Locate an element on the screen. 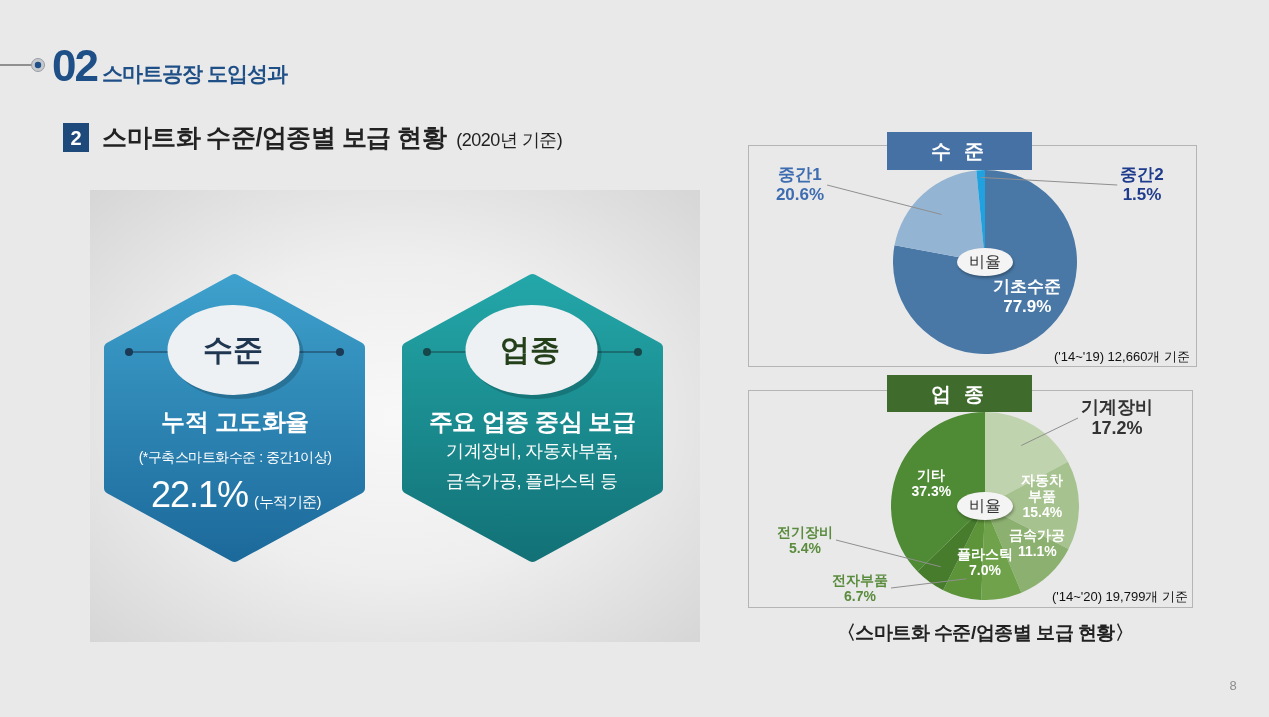 This screenshot has width=1269, height=717. data-label: 5.4% is located at coordinates (805, 548).